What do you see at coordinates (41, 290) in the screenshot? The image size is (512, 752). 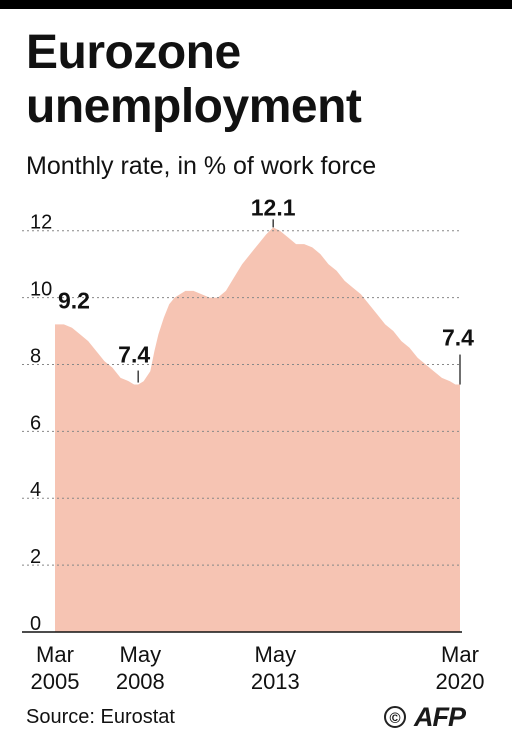 I see `y-tick-label: 10` at bounding box center [41, 290].